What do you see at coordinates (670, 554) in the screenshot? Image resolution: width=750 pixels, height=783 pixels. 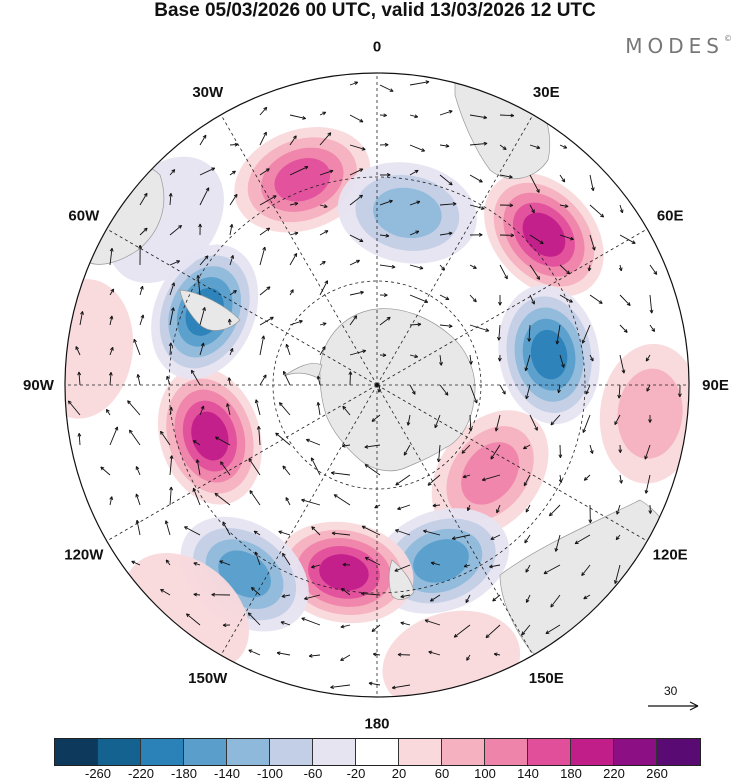 I see `longitude-label: 120E` at bounding box center [670, 554].